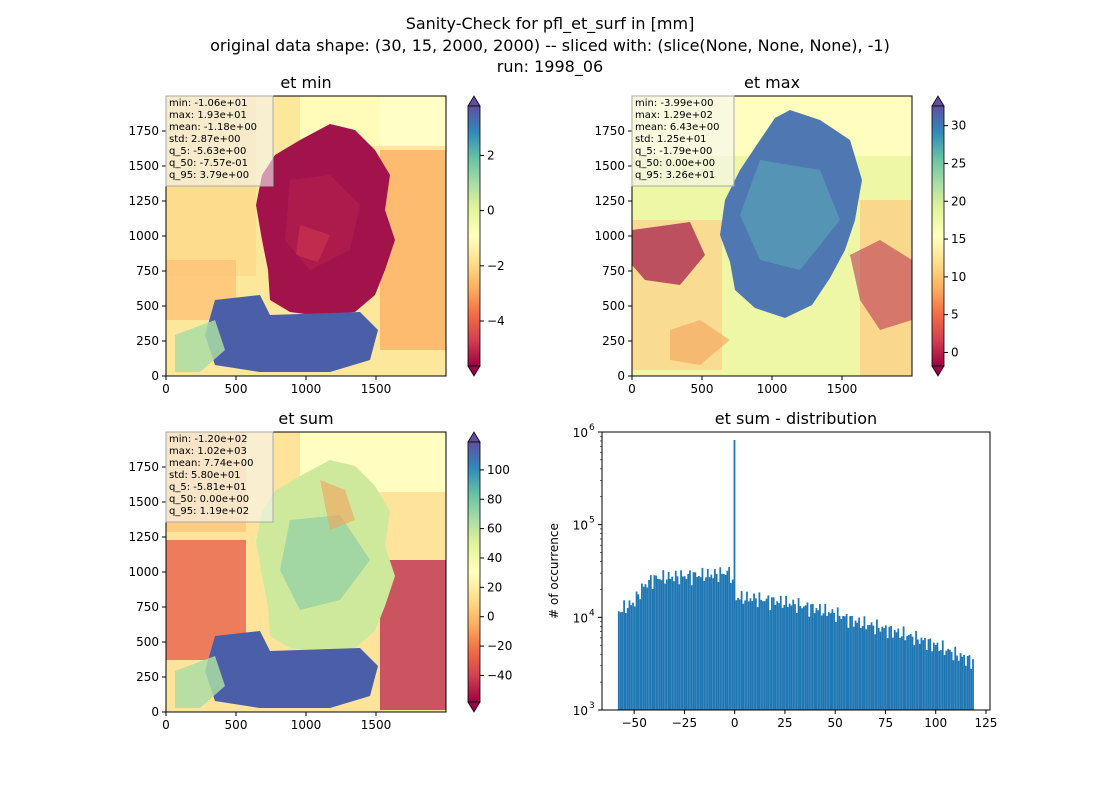 This screenshot has height=800, width=1100. Describe the element at coordinates (958, 163) in the screenshot. I see `colorbar-tick-label: 25` at that location.